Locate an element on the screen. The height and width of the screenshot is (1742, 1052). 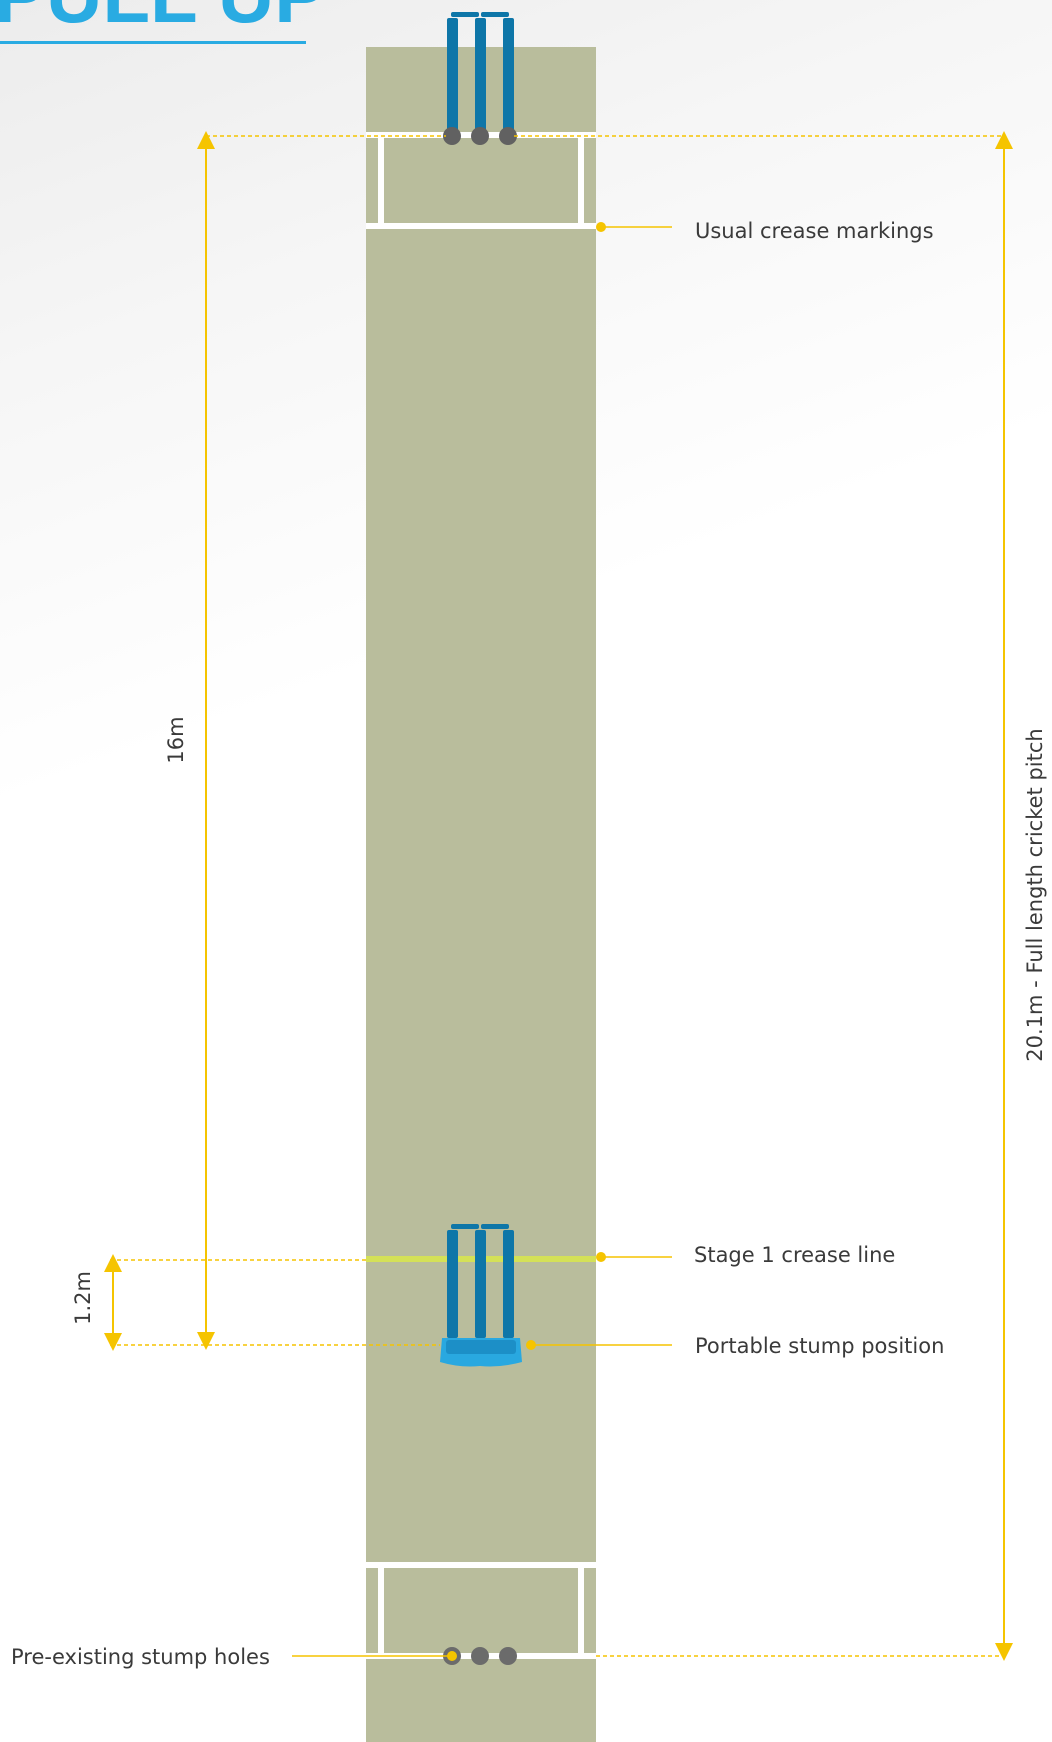
stump-hole-icon is located at coordinates (480, 1656).